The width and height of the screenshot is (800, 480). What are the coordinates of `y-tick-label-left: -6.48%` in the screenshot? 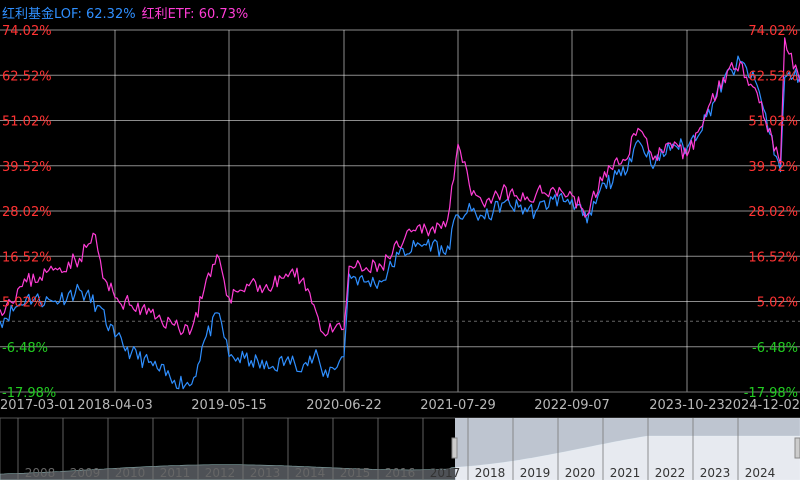 It's located at (25, 348).